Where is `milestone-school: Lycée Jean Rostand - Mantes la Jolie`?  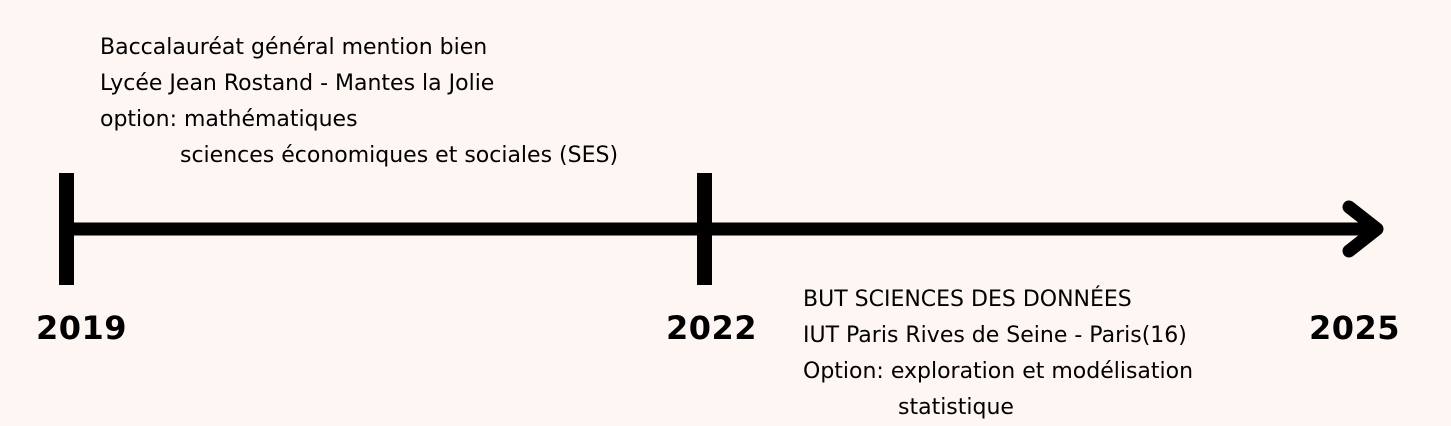
milestone-school: Lycée Jean Rostand - Mantes la Jolie is located at coordinates (297, 83).